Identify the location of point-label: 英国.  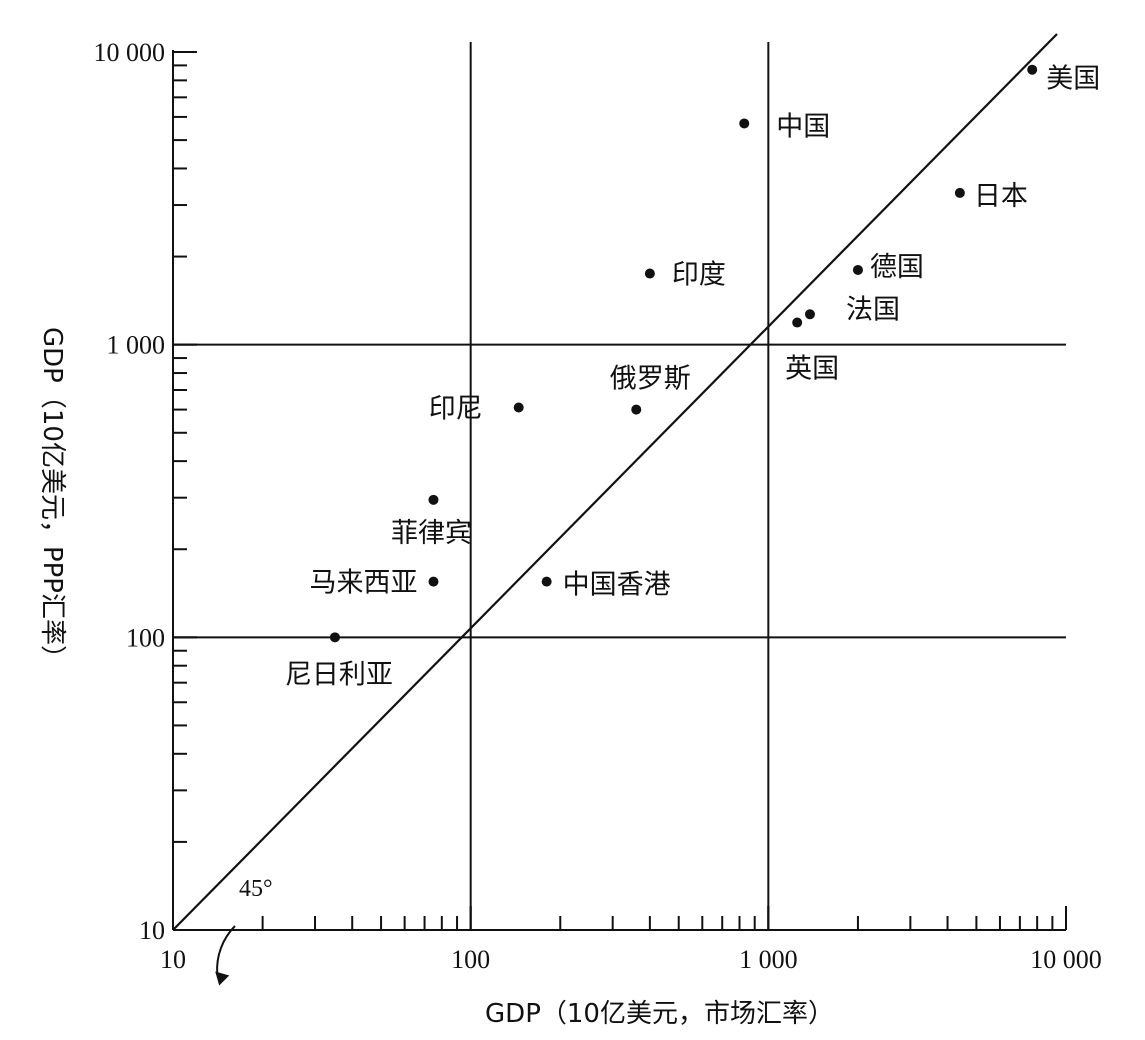
(812, 369).